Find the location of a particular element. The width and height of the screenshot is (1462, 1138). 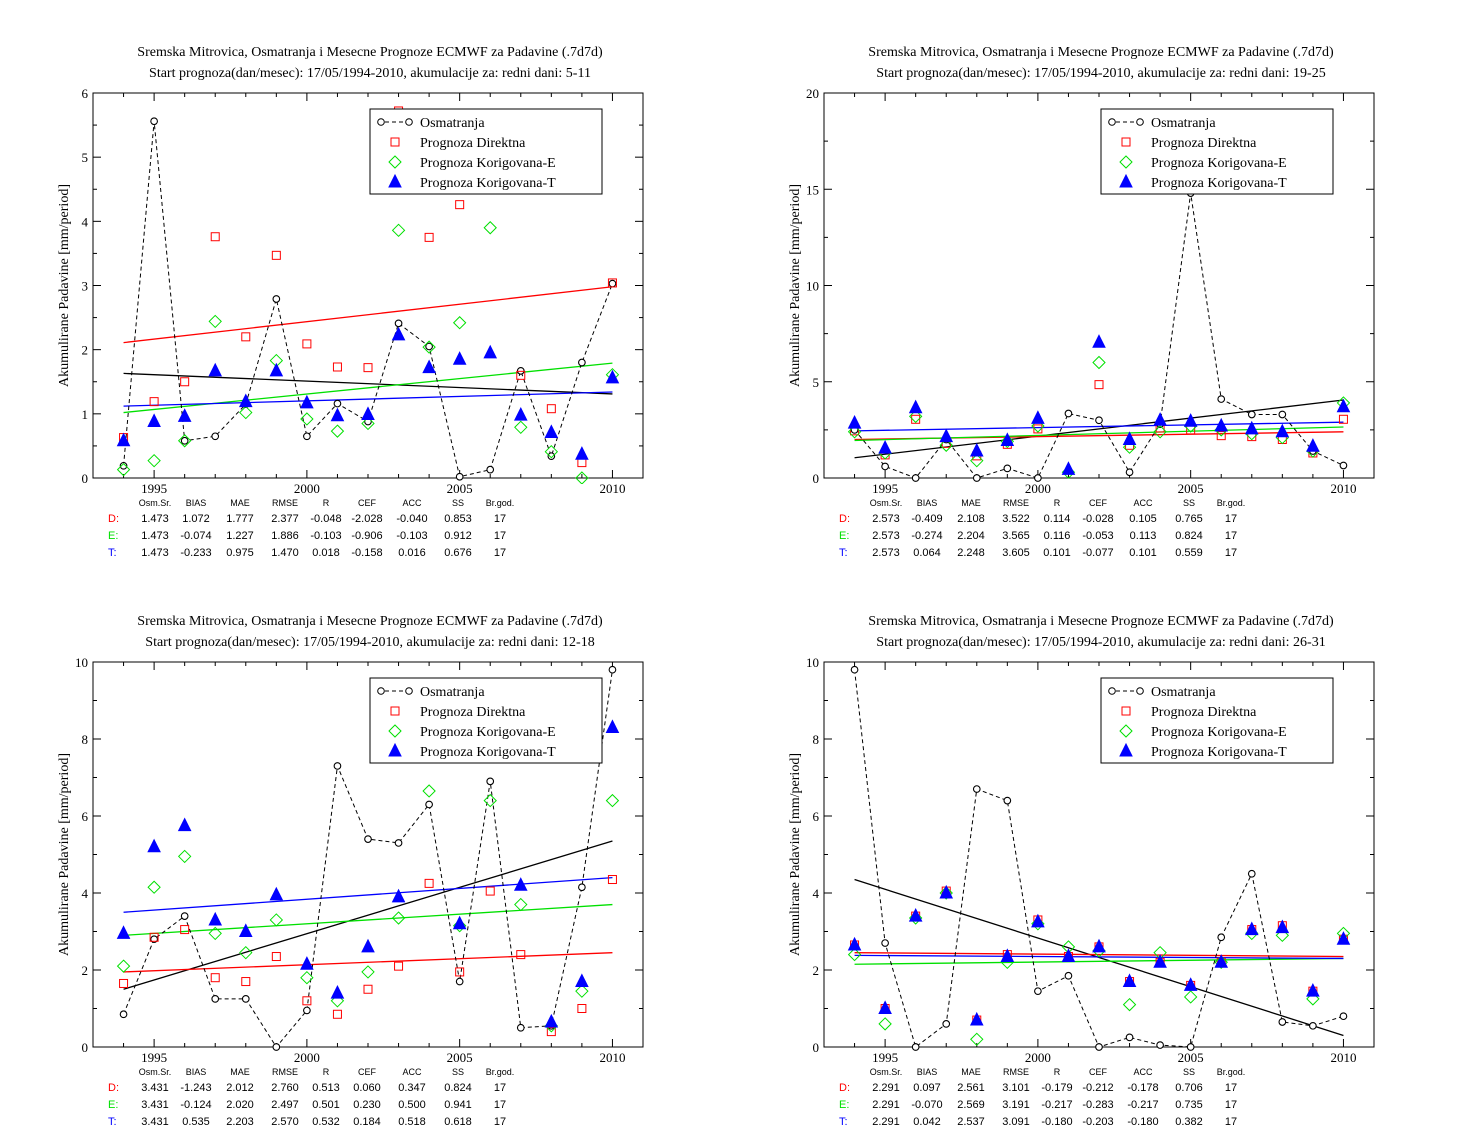

stats-value: 0.113 is located at coordinates (1143, 536).